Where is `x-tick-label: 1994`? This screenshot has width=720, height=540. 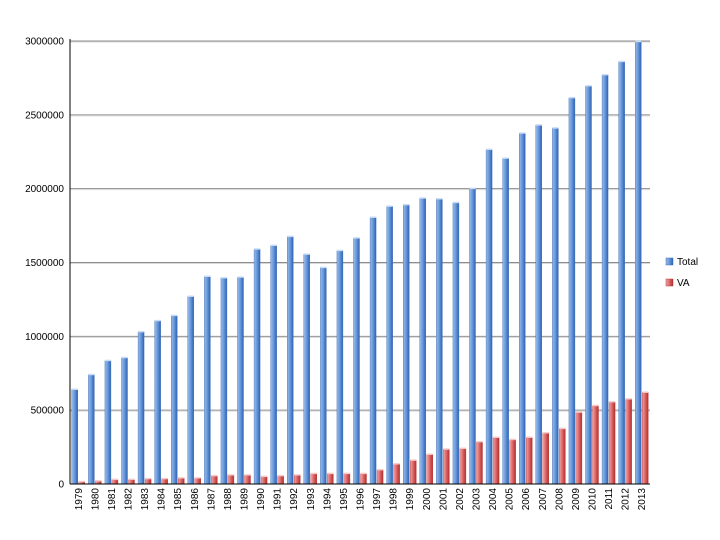
x-tick-label: 1994 is located at coordinates (327, 499).